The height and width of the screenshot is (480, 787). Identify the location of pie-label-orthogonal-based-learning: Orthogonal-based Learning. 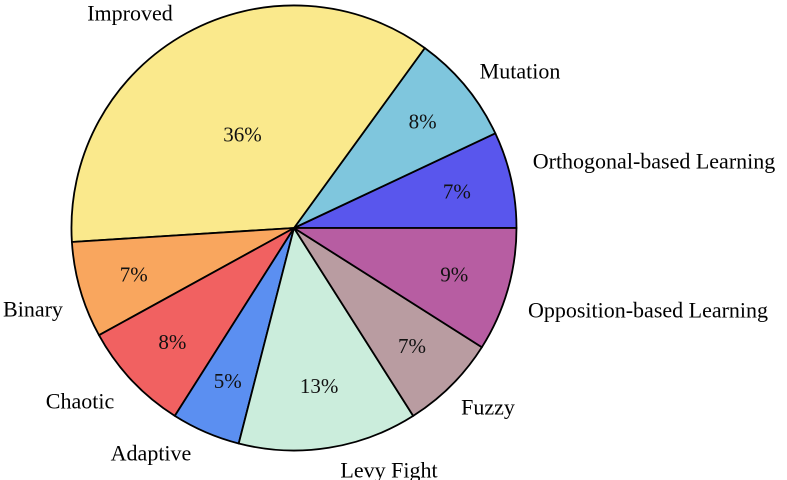
(654, 161).